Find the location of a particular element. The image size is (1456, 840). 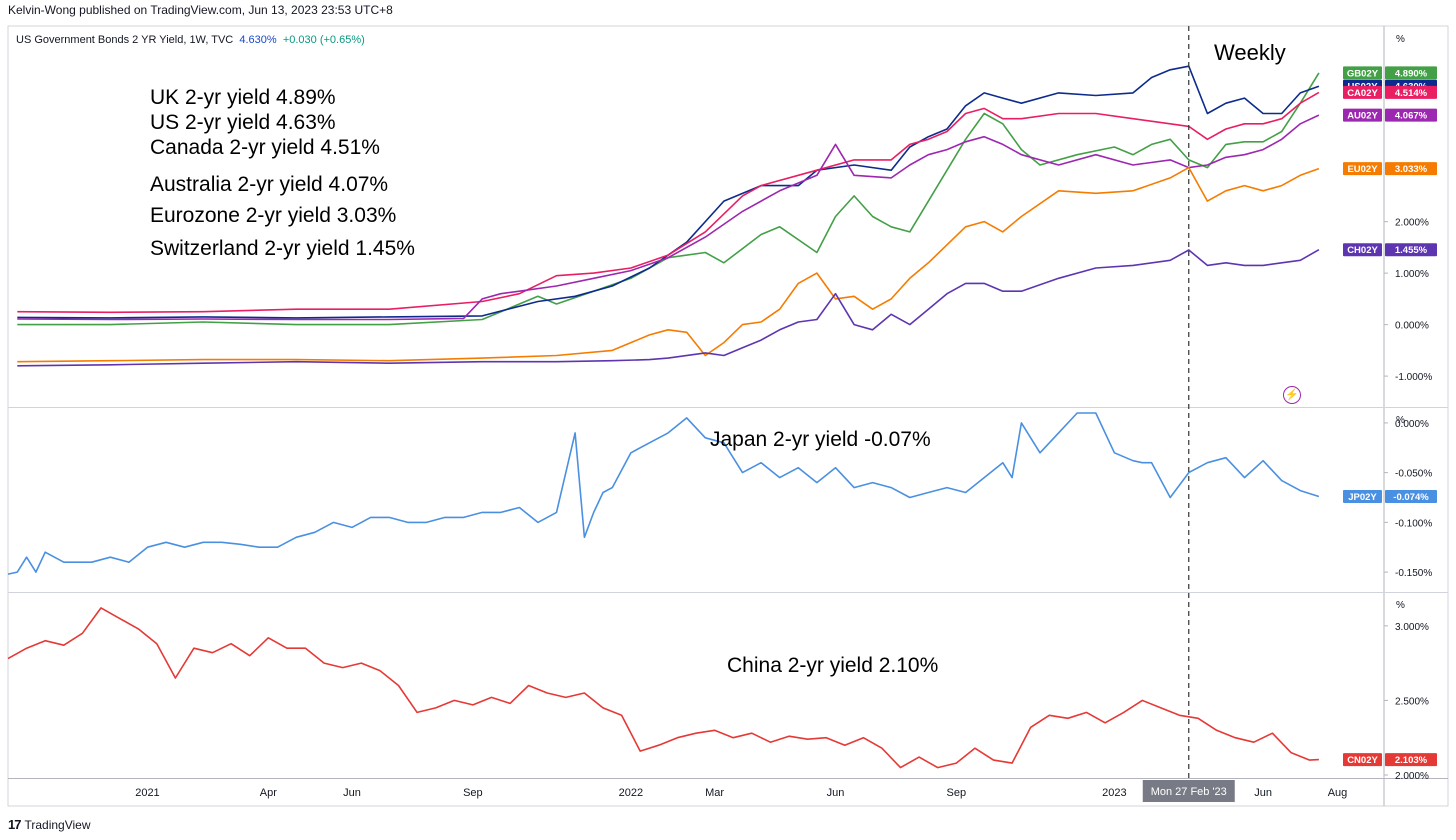

last-value-jp02y: -0.074% is located at coordinates (1411, 497).